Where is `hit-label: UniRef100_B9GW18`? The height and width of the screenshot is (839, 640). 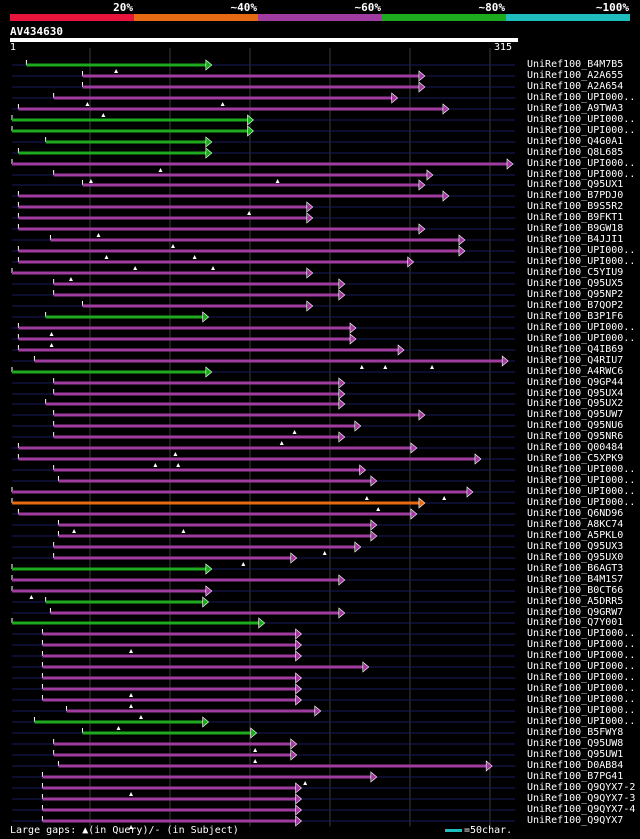
hit-label: UniRef100_B9GW18 is located at coordinates (575, 228).